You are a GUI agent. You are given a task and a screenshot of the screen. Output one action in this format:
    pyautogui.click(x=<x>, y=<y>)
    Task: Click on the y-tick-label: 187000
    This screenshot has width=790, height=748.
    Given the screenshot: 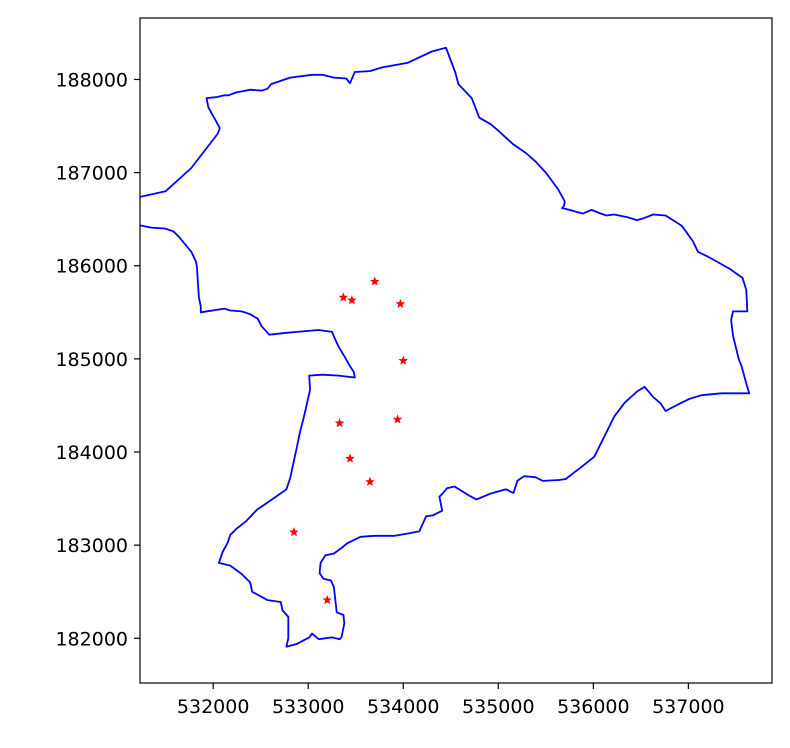 What is the action you would take?
    pyautogui.click(x=91, y=174)
    